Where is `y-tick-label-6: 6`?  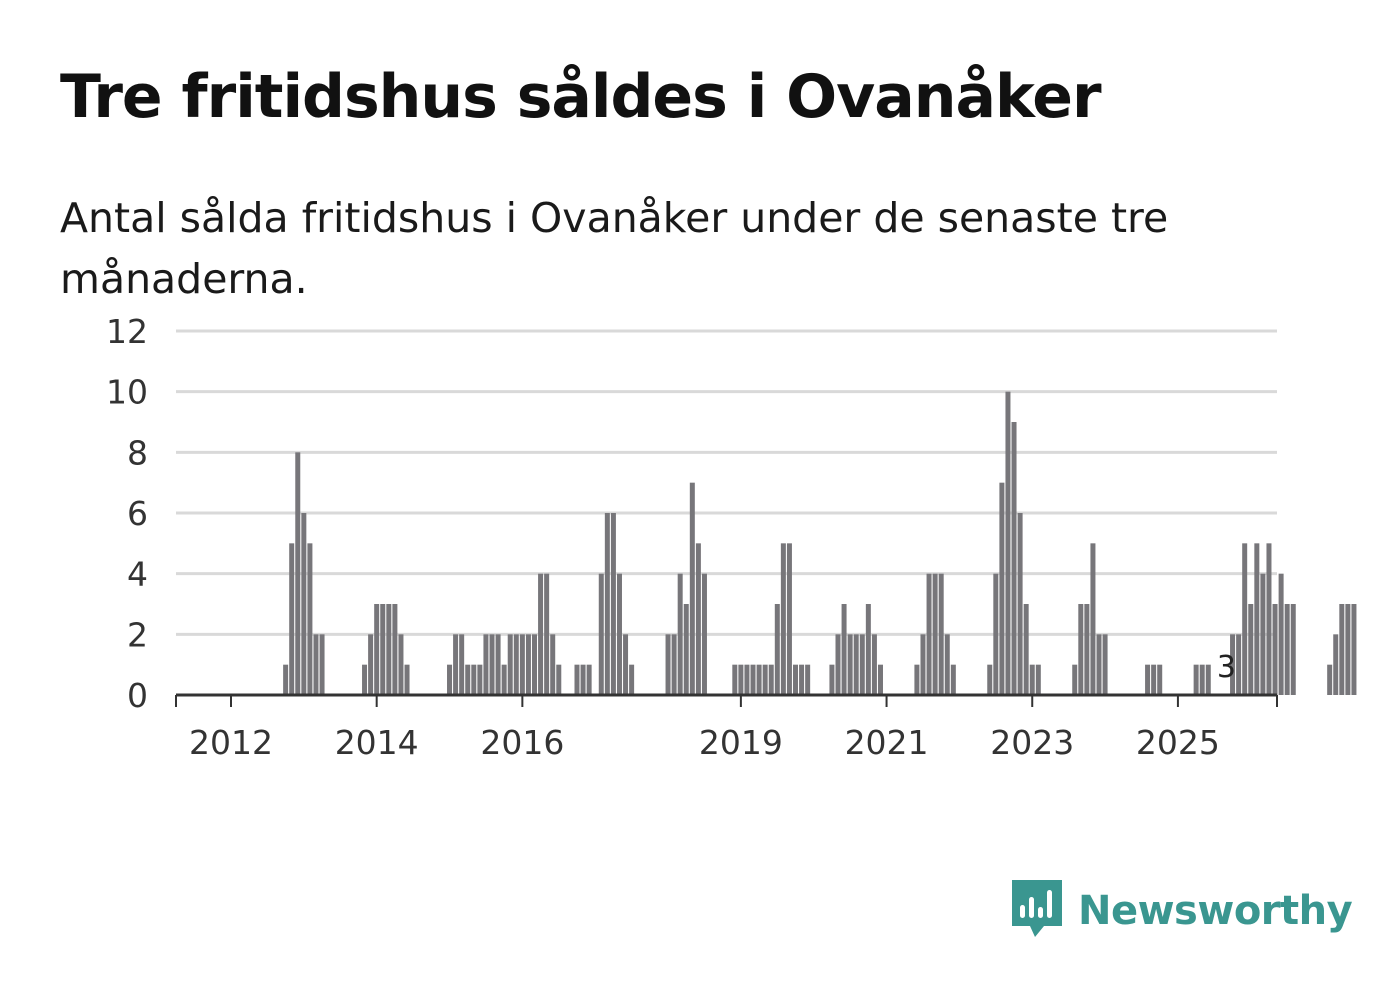 y-tick-label-6: 6 is located at coordinates (137, 513).